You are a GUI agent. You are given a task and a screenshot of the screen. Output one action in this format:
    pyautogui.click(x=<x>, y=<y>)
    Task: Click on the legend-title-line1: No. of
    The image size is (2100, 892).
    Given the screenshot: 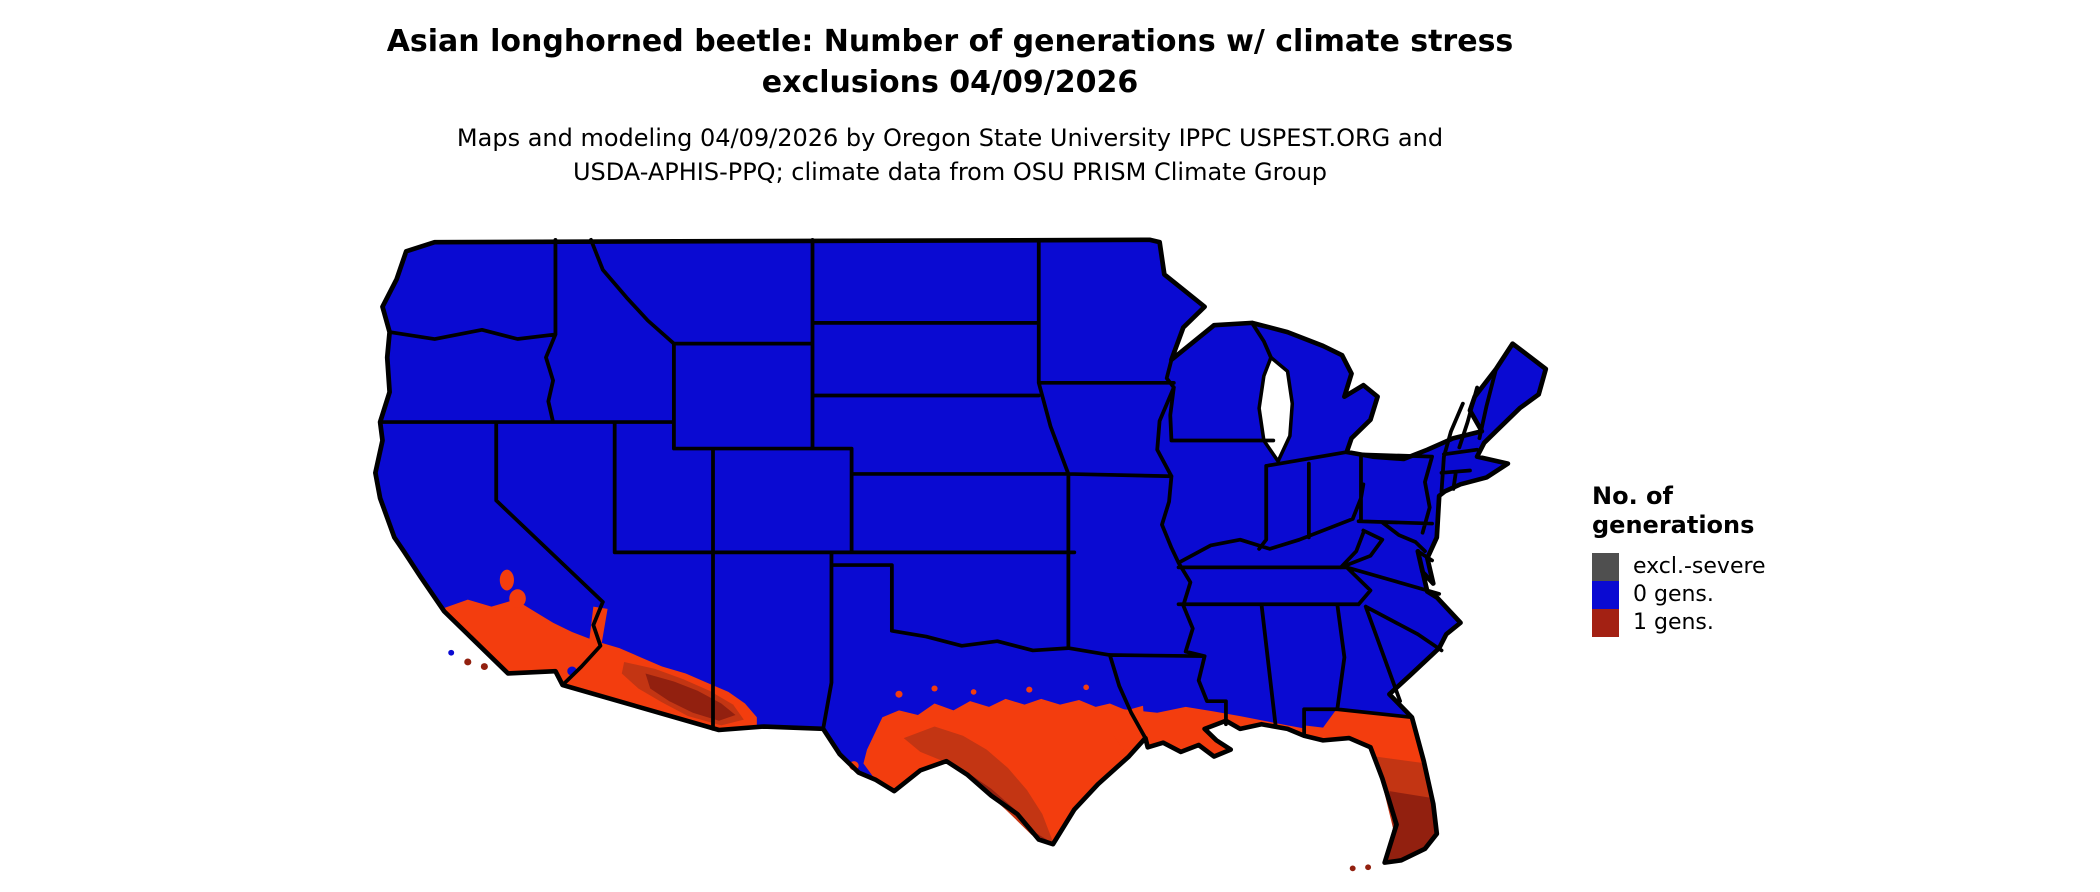 What is the action you would take?
    pyautogui.click(x=1632, y=496)
    